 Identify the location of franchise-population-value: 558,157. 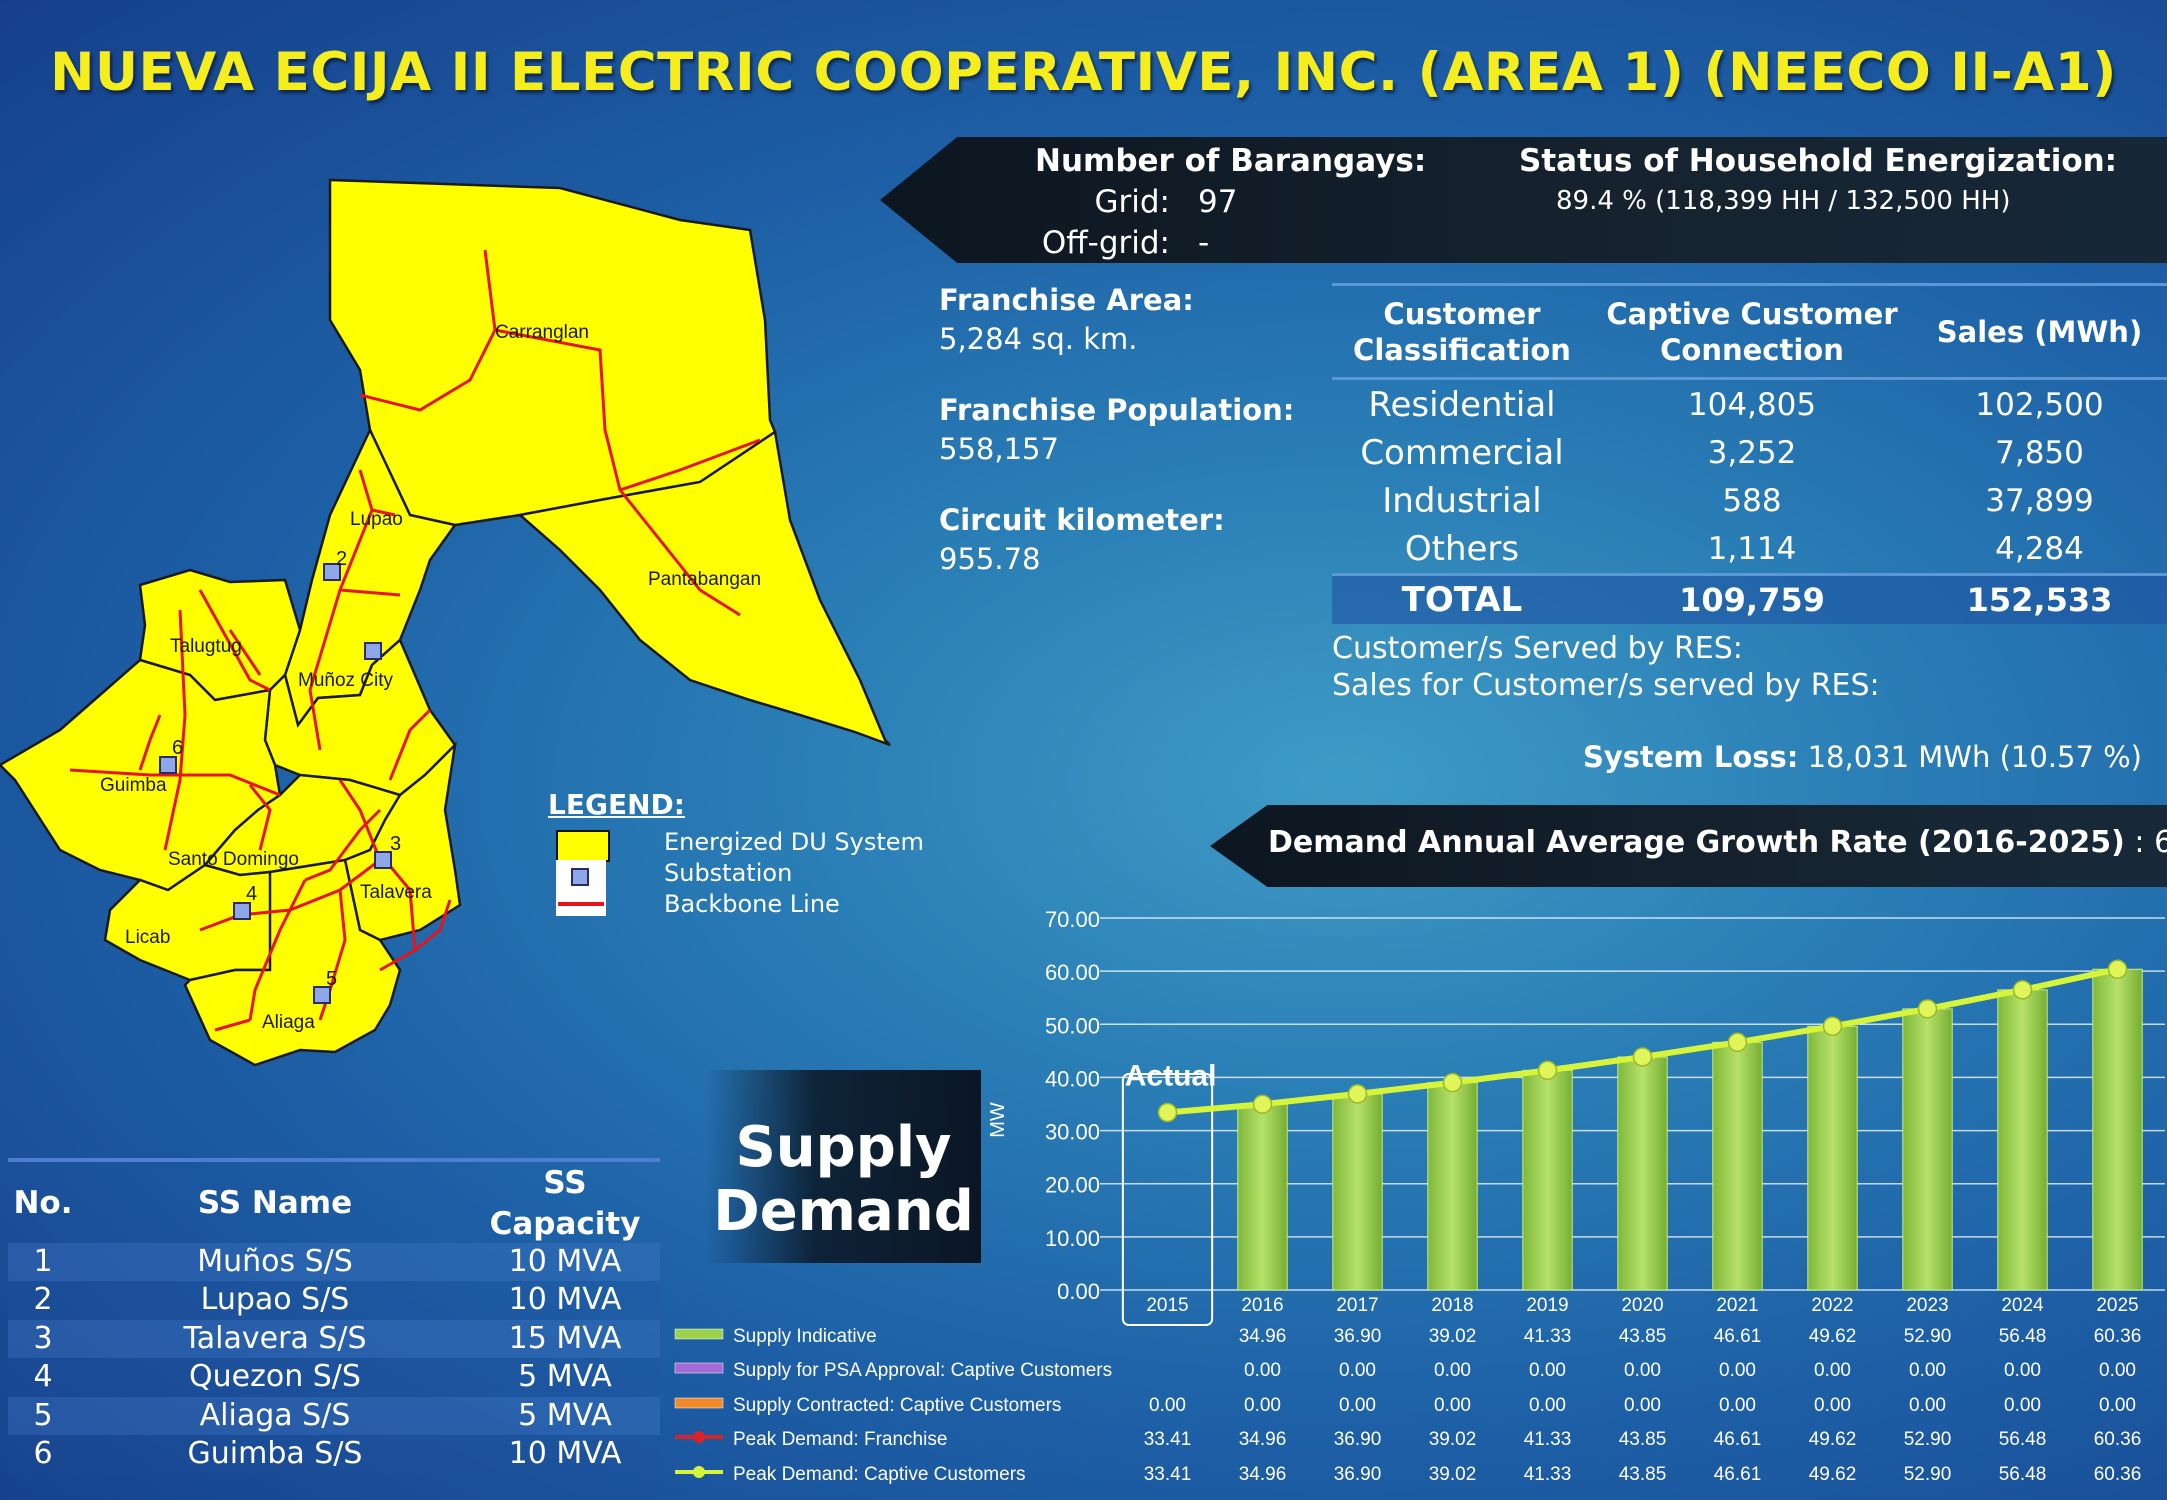
(999, 449).